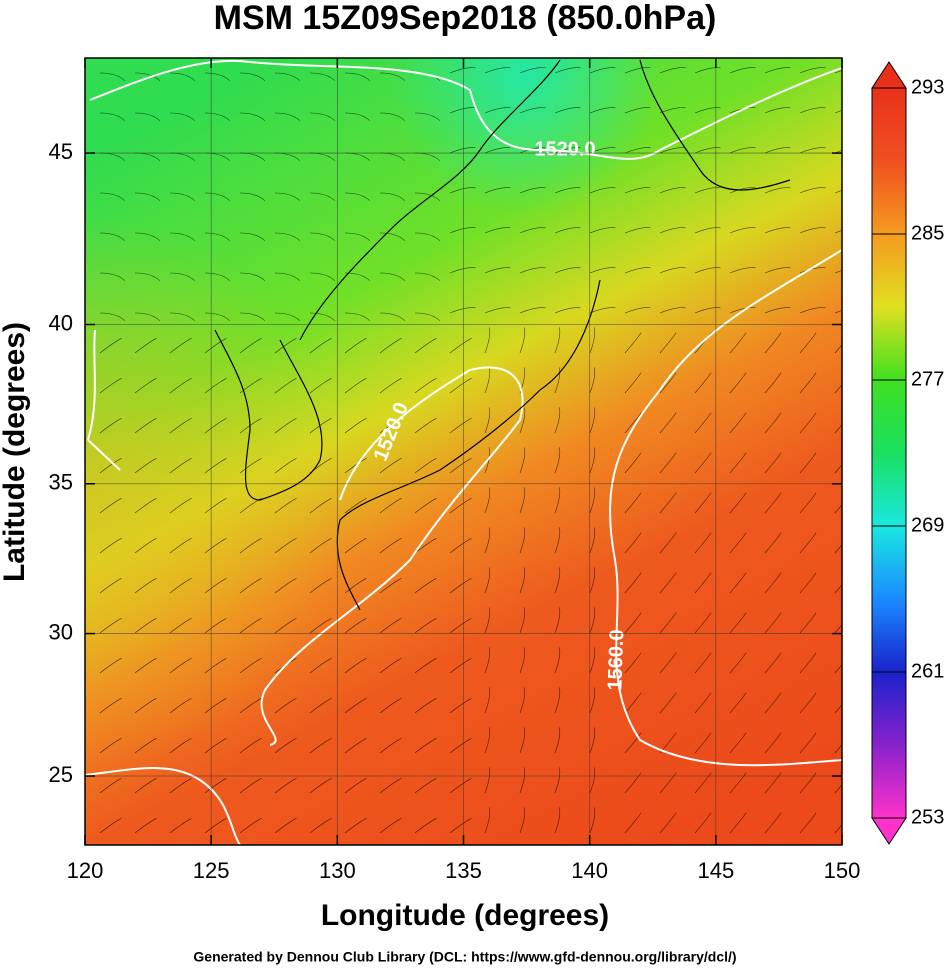 The image size is (952, 970). Describe the element at coordinates (889, 831) in the screenshot. I see `colorbar-extend` at that location.